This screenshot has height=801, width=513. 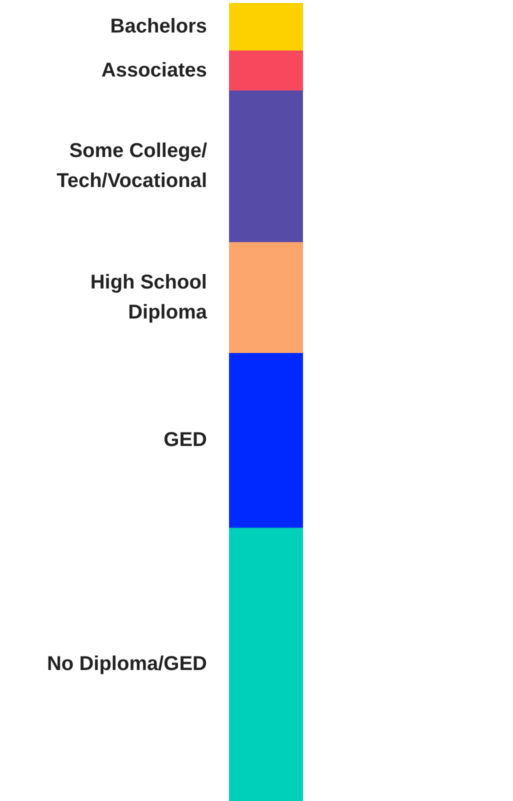 I want to click on series-label: High School Diploma, so click(x=149, y=297).